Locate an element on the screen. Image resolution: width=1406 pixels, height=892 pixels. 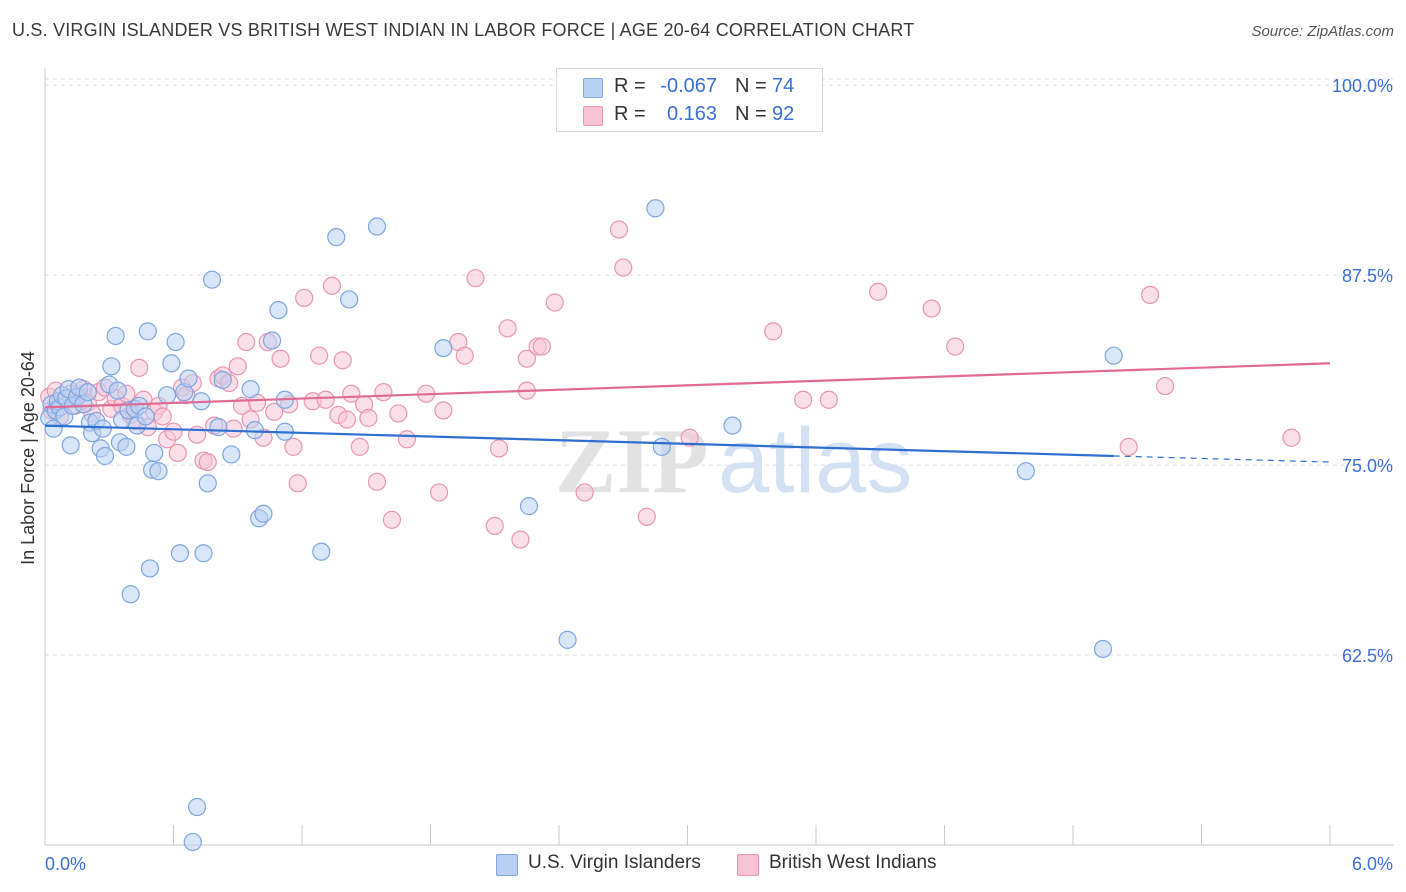
british-west-indians-trendline is located at coordinates (687, 385).